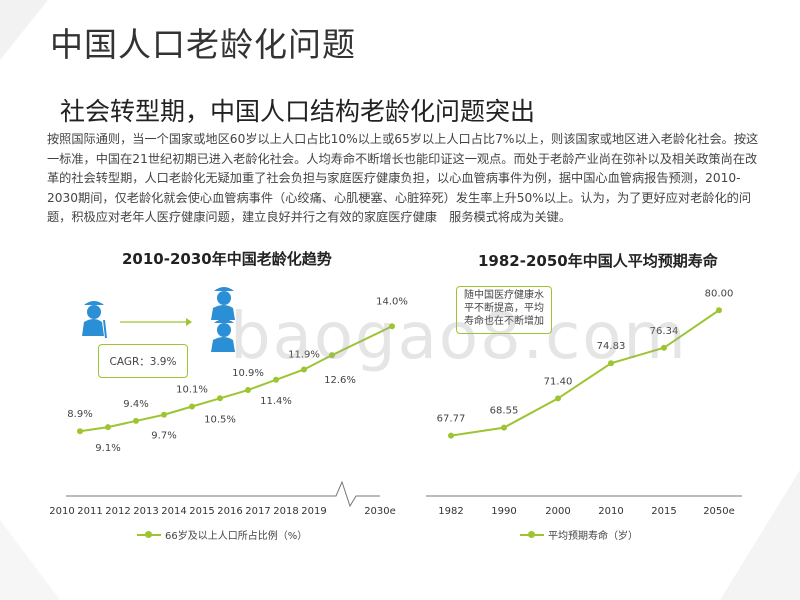 The image size is (800, 600). I want to click on chart1-tick-label: 2010, so click(61, 511).